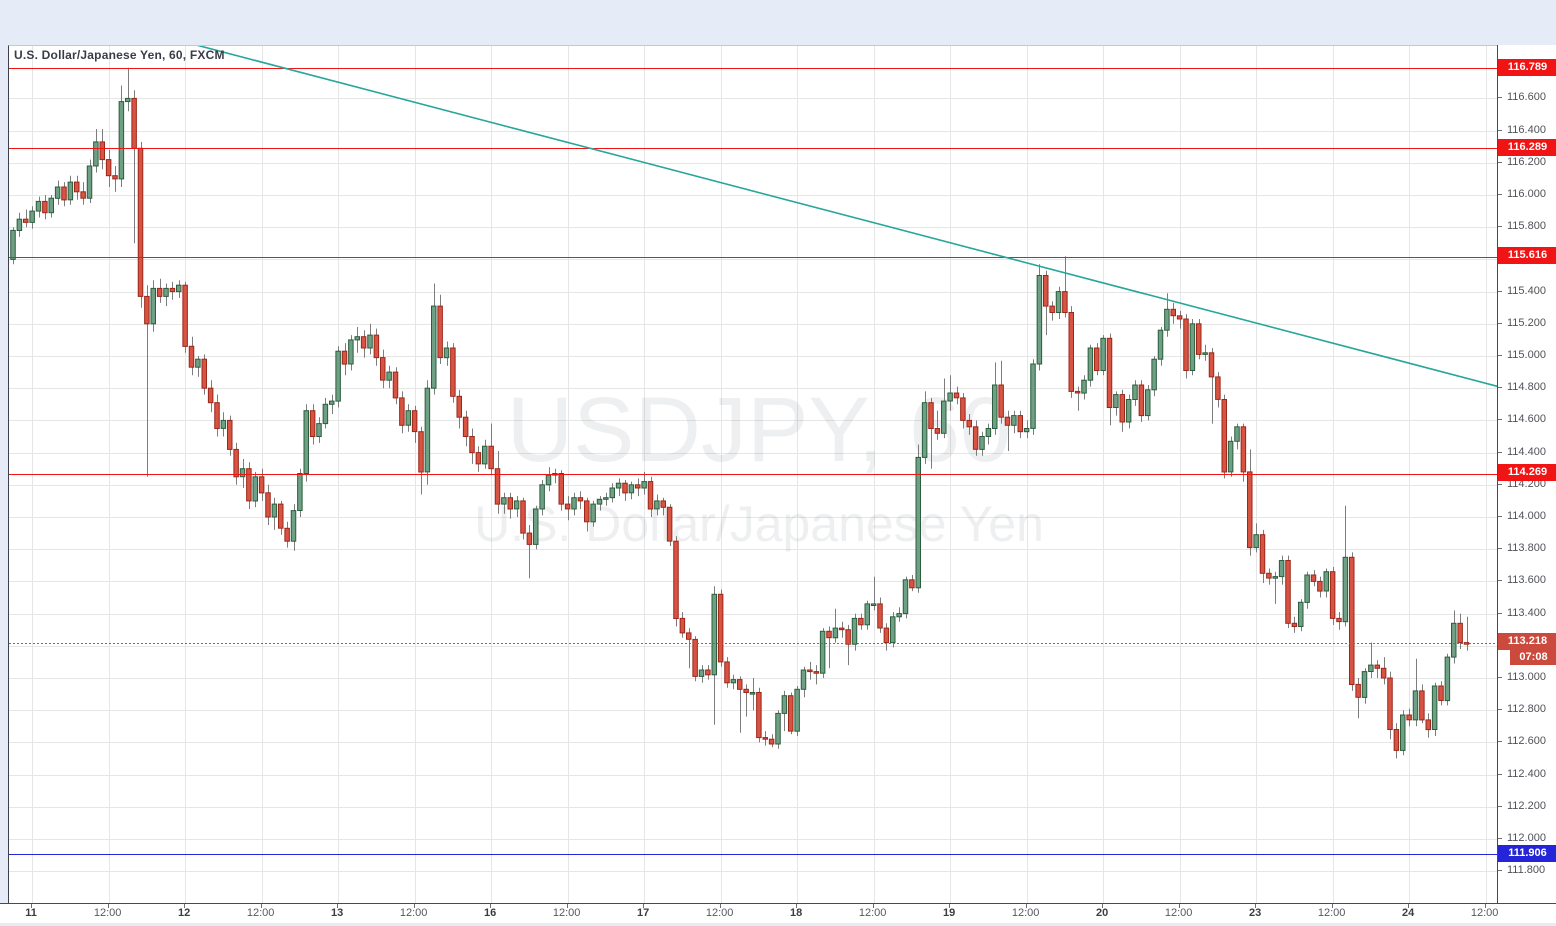 The image size is (1556, 926). I want to click on price-badge-115.616: 115.616, so click(1527, 256).